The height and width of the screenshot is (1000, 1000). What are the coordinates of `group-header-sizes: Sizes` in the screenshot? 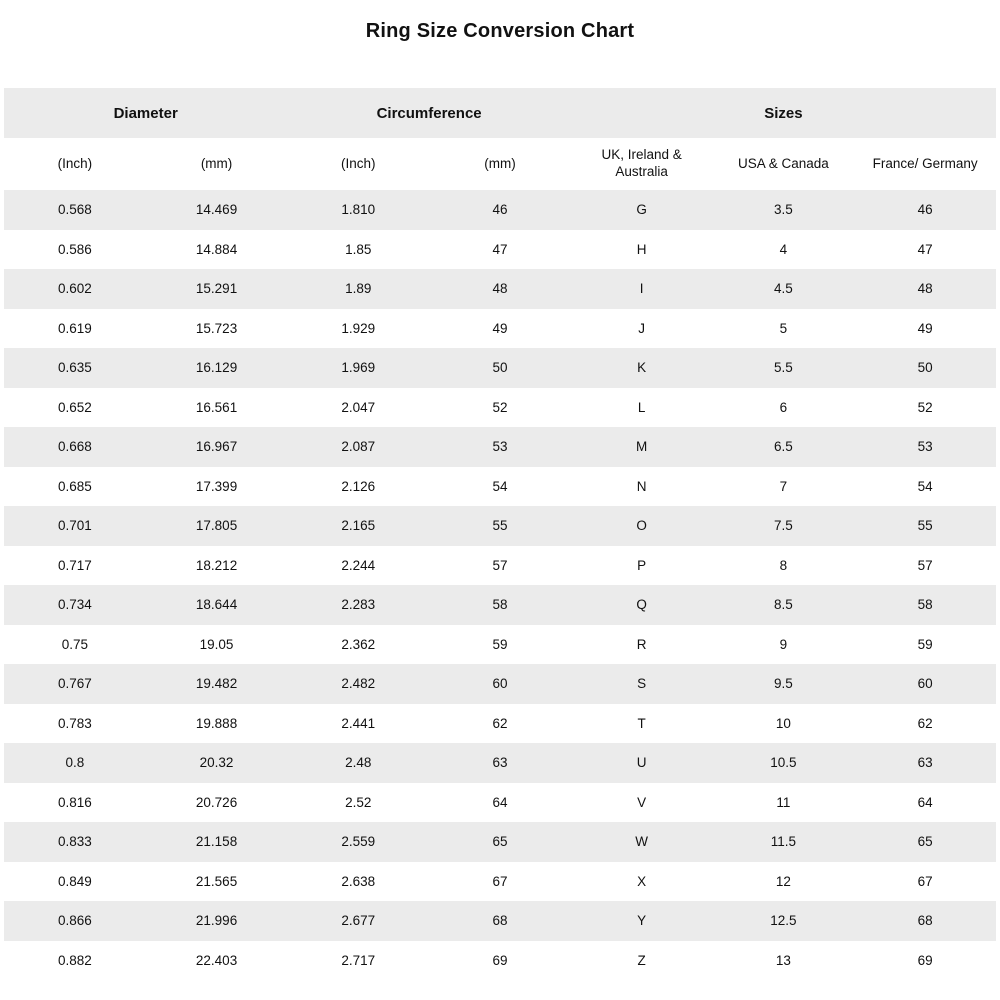 It's located at (783, 113).